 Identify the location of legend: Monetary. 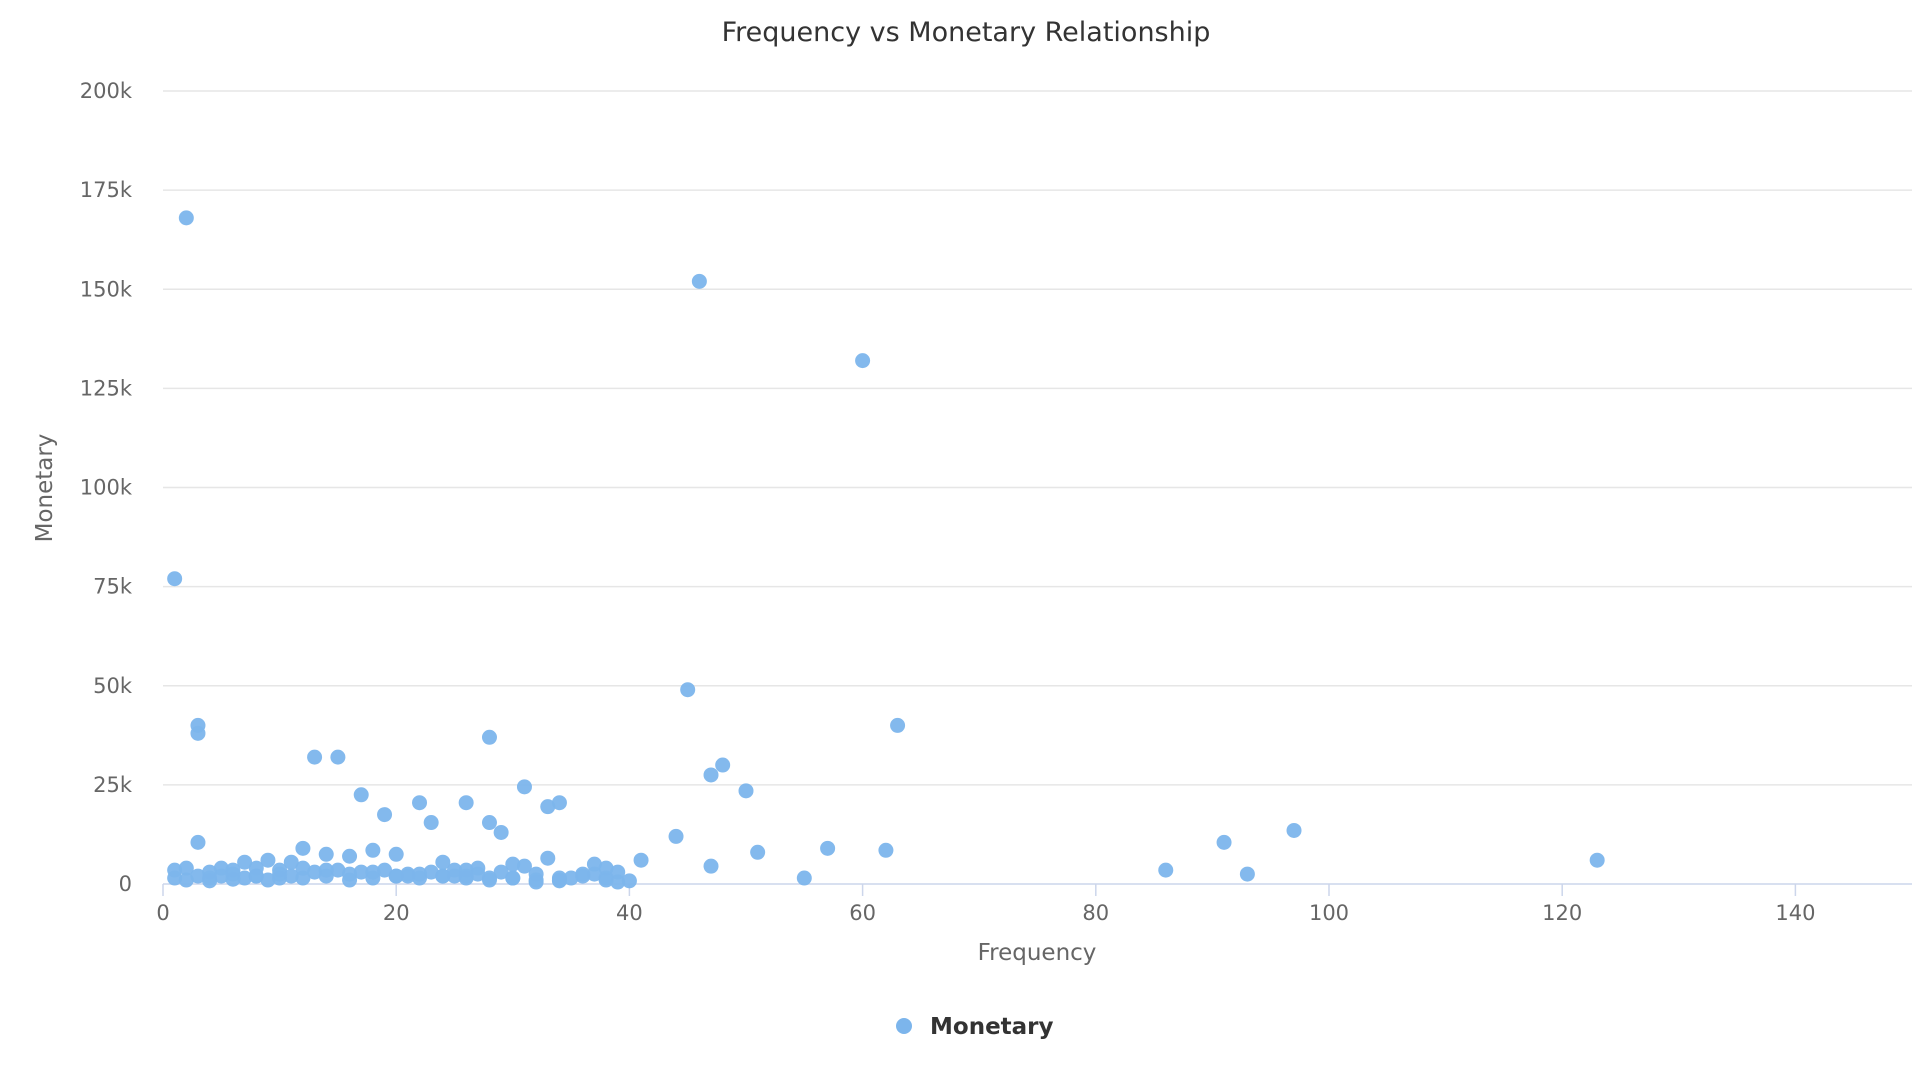
(975, 1027).